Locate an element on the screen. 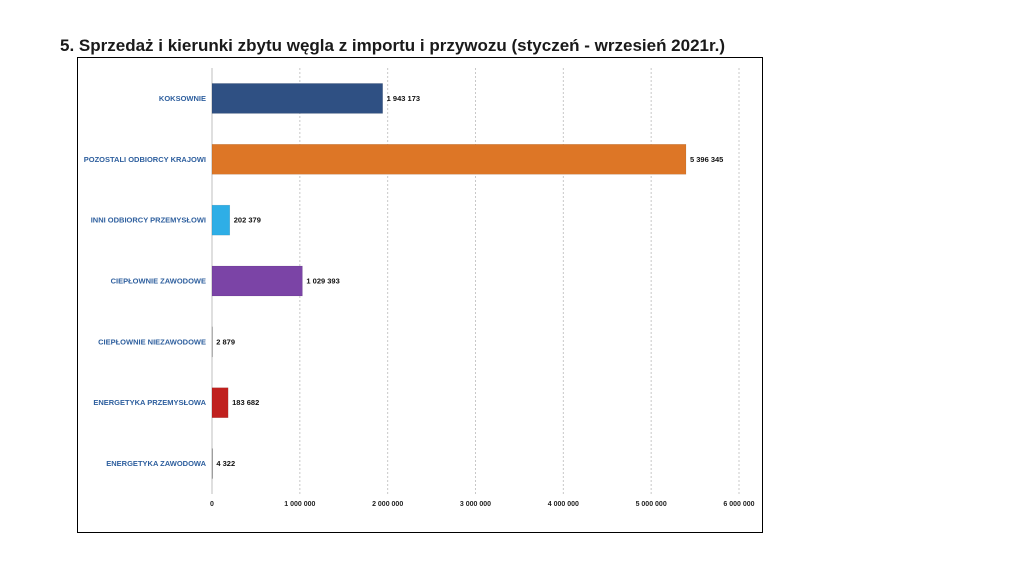 The width and height of the screenshot is (1024, 576). value-label: 4 322 is located at coordinates (225, 463).